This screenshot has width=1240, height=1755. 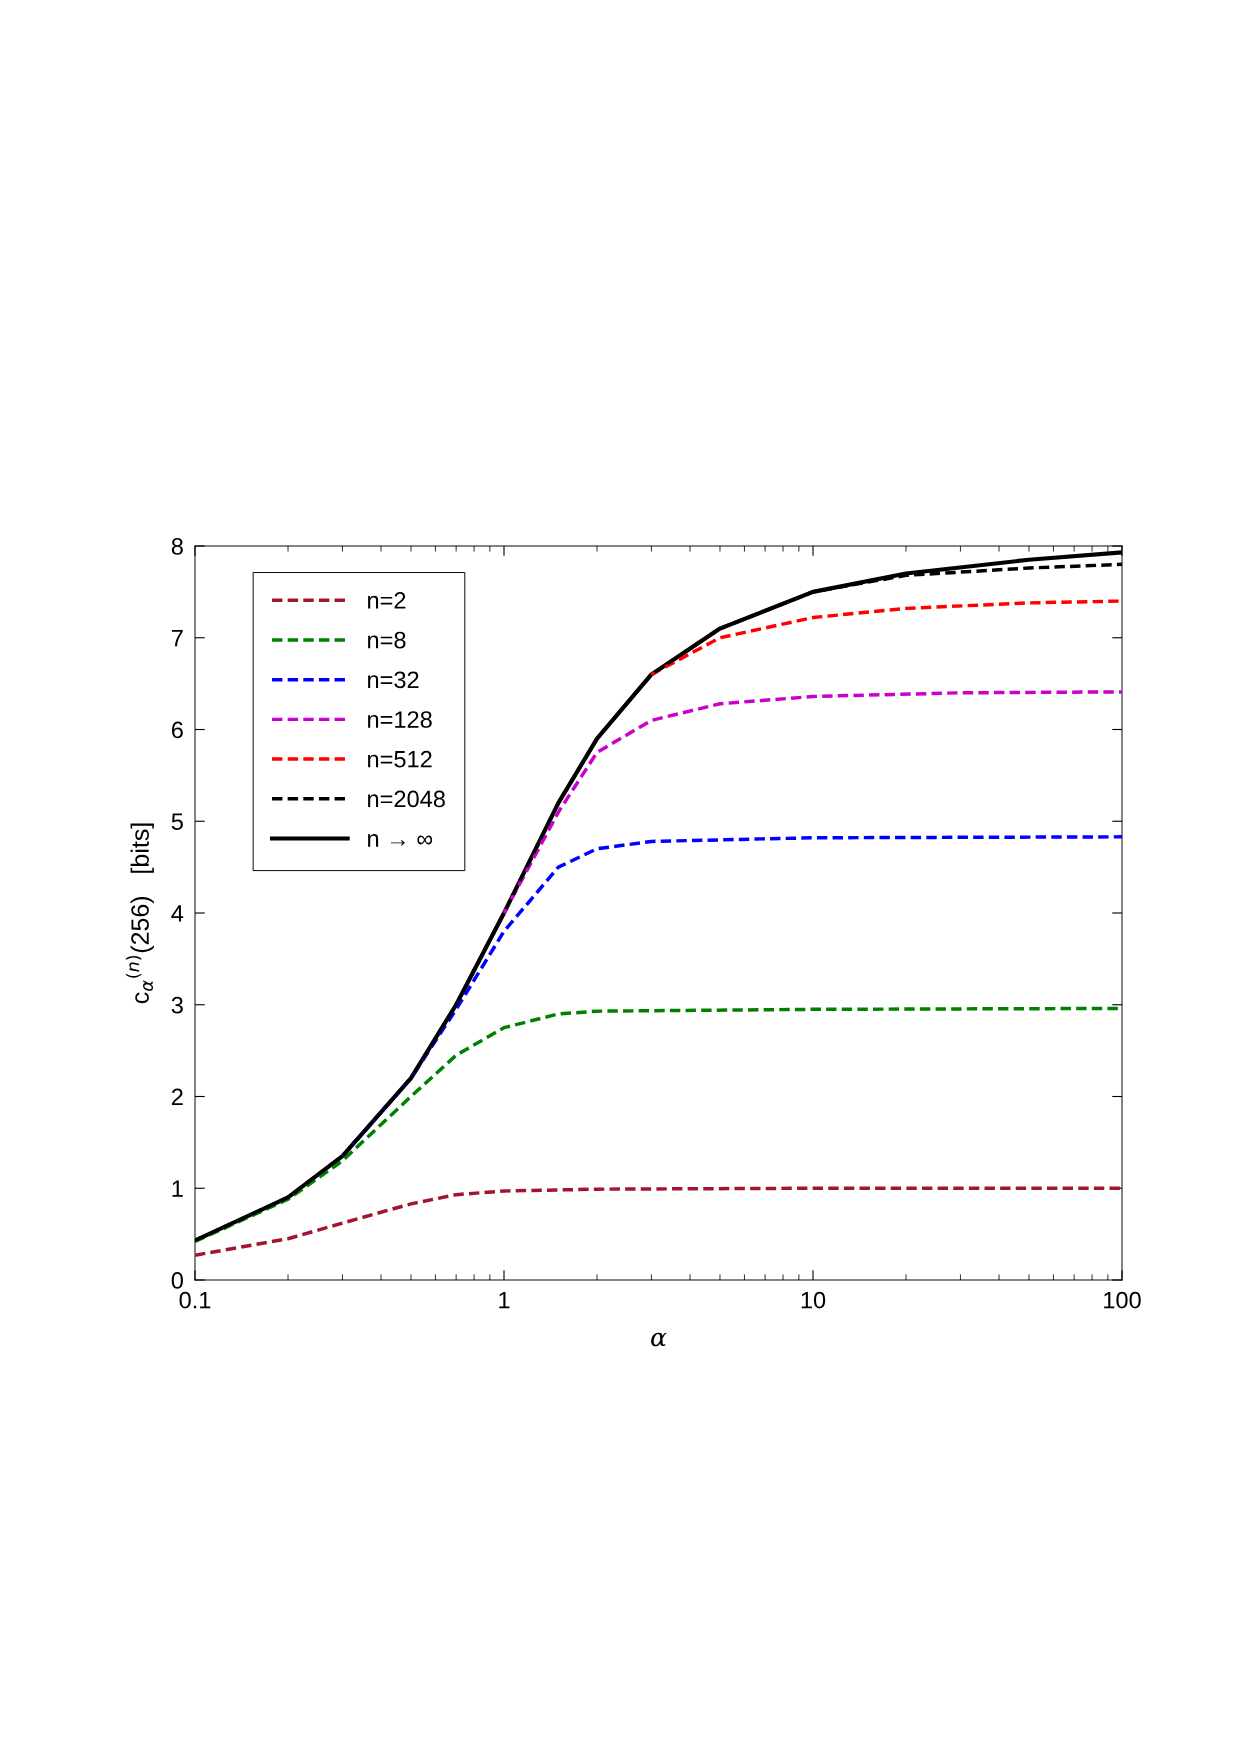 I want to click on y-tick-label: 5, so click(x=177, y=822).